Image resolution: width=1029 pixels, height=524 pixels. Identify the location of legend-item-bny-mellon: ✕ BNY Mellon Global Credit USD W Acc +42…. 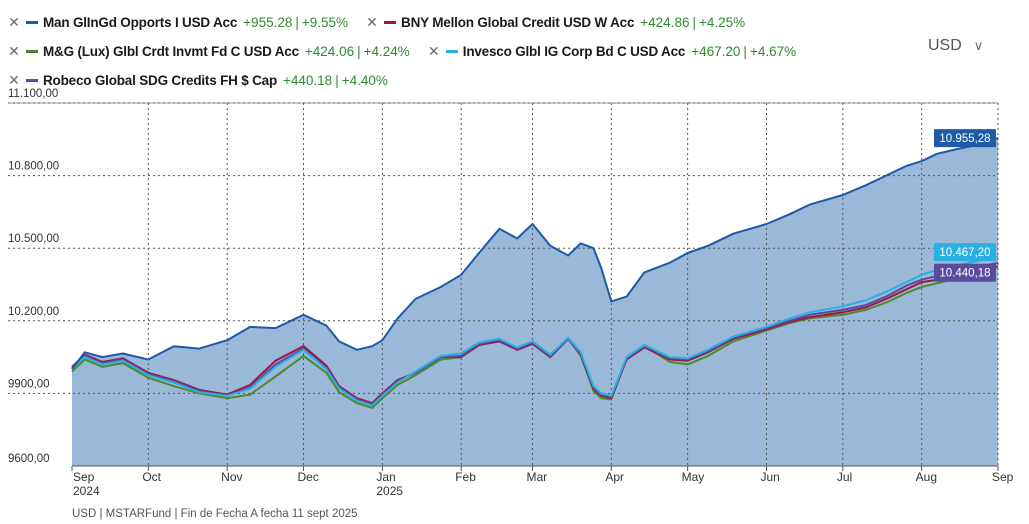
(556, 22).